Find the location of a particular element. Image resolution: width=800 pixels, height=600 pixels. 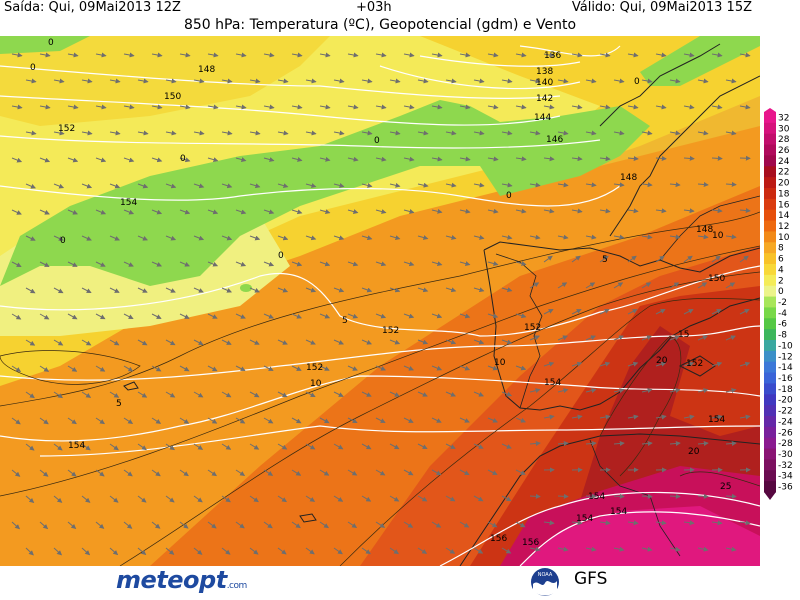

colorbar-label: 18 is located at coordinates (784, 194).